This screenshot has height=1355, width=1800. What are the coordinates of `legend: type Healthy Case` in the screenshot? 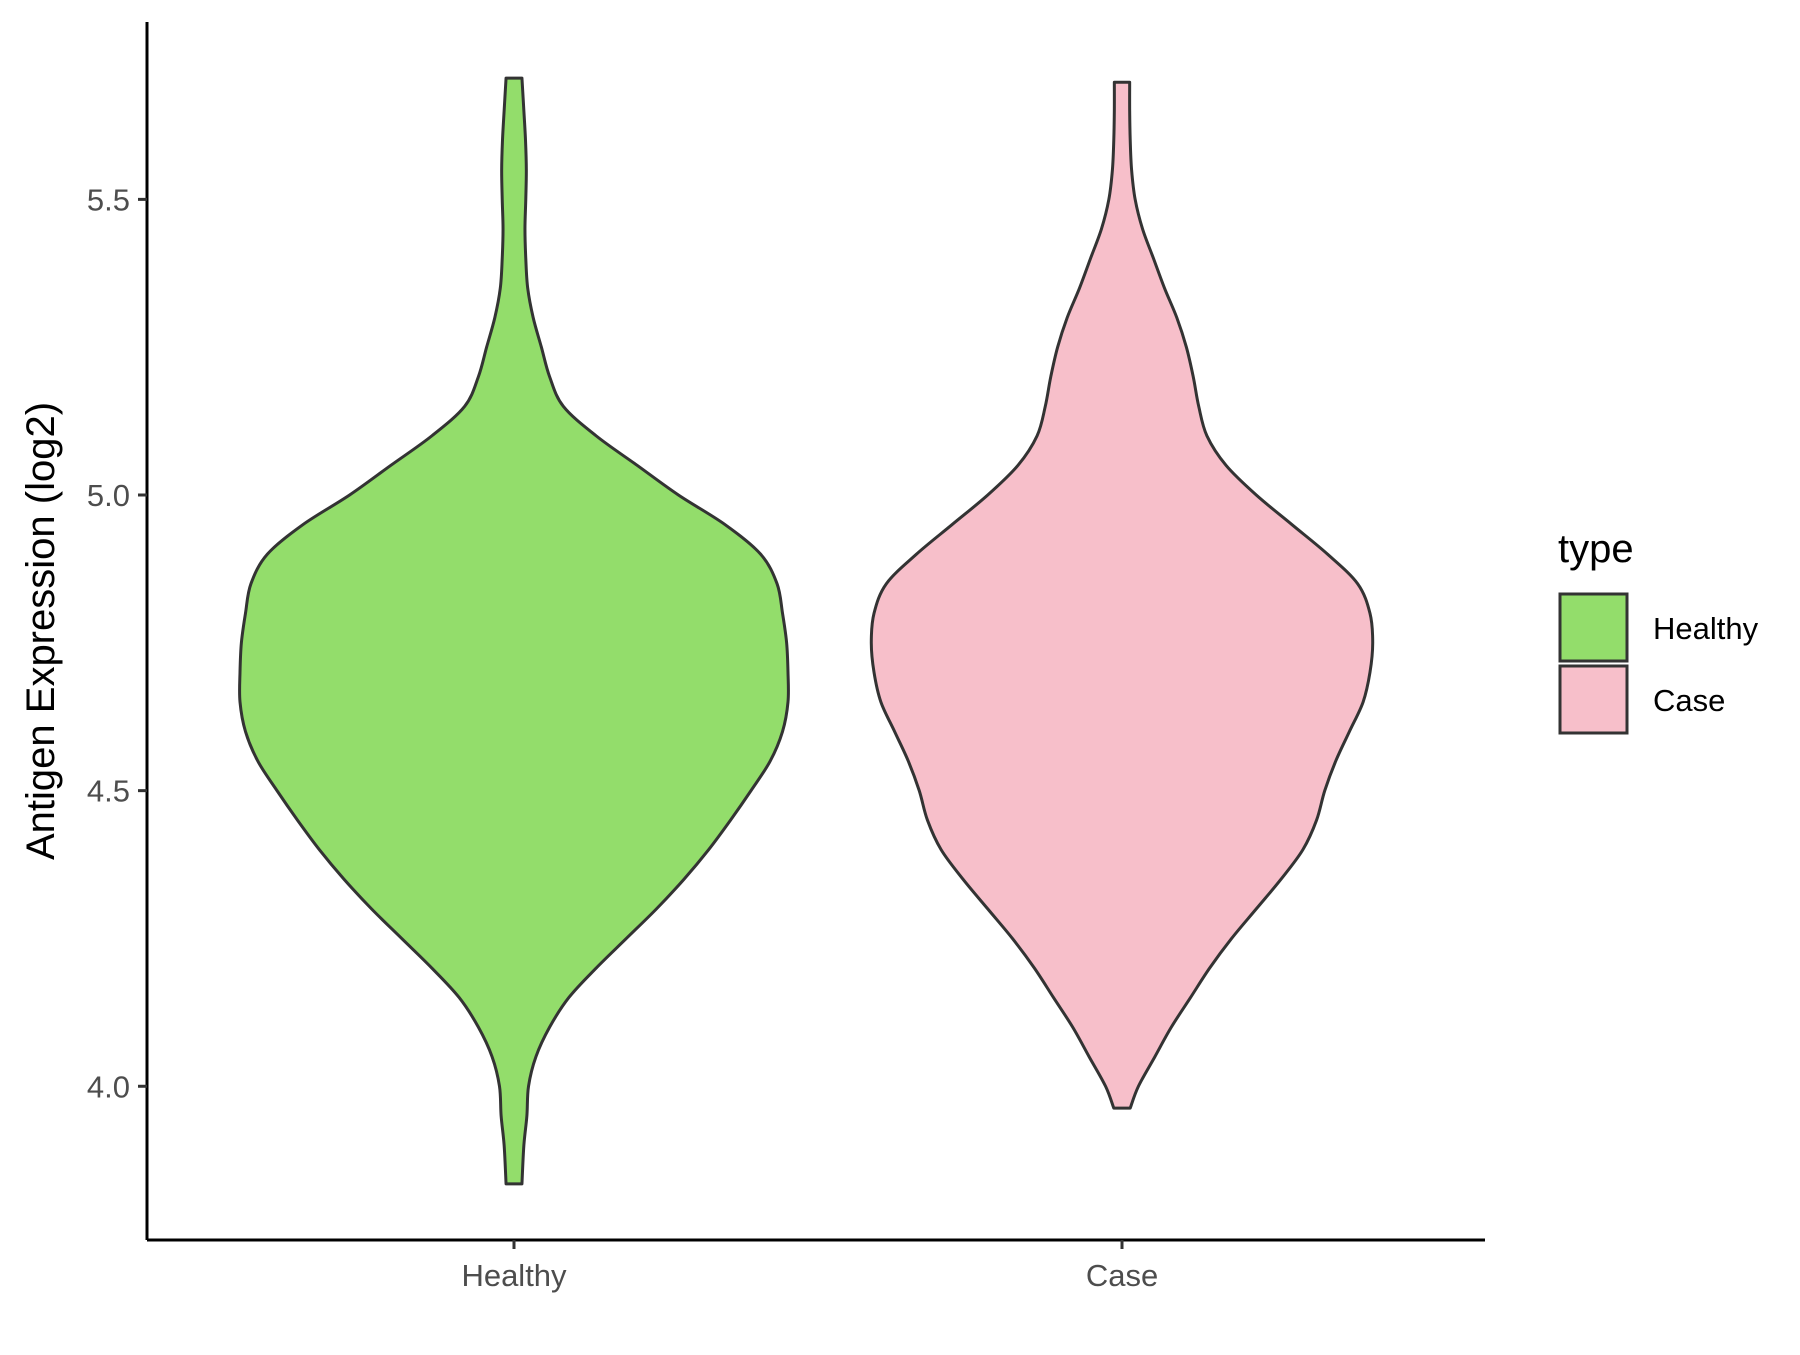 It's located at (1658, 631).